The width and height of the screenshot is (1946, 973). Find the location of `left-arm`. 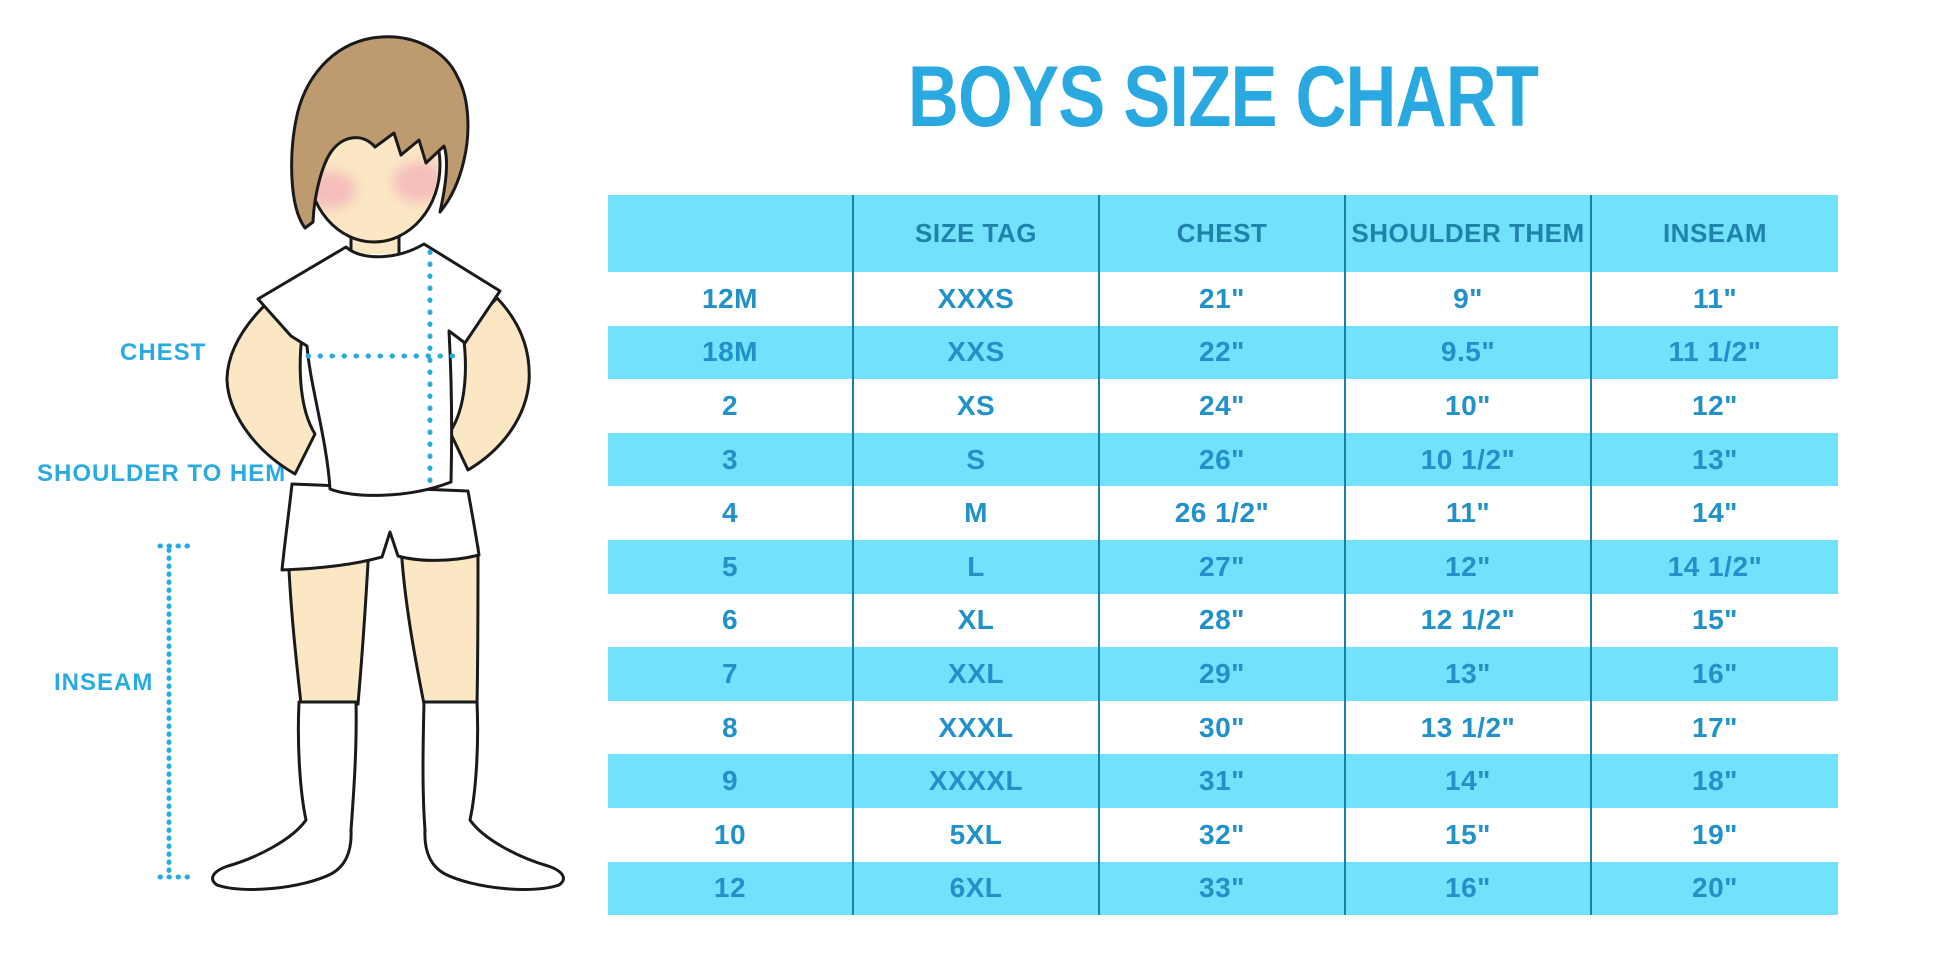

left-arm is located at coordinates (271, 389).